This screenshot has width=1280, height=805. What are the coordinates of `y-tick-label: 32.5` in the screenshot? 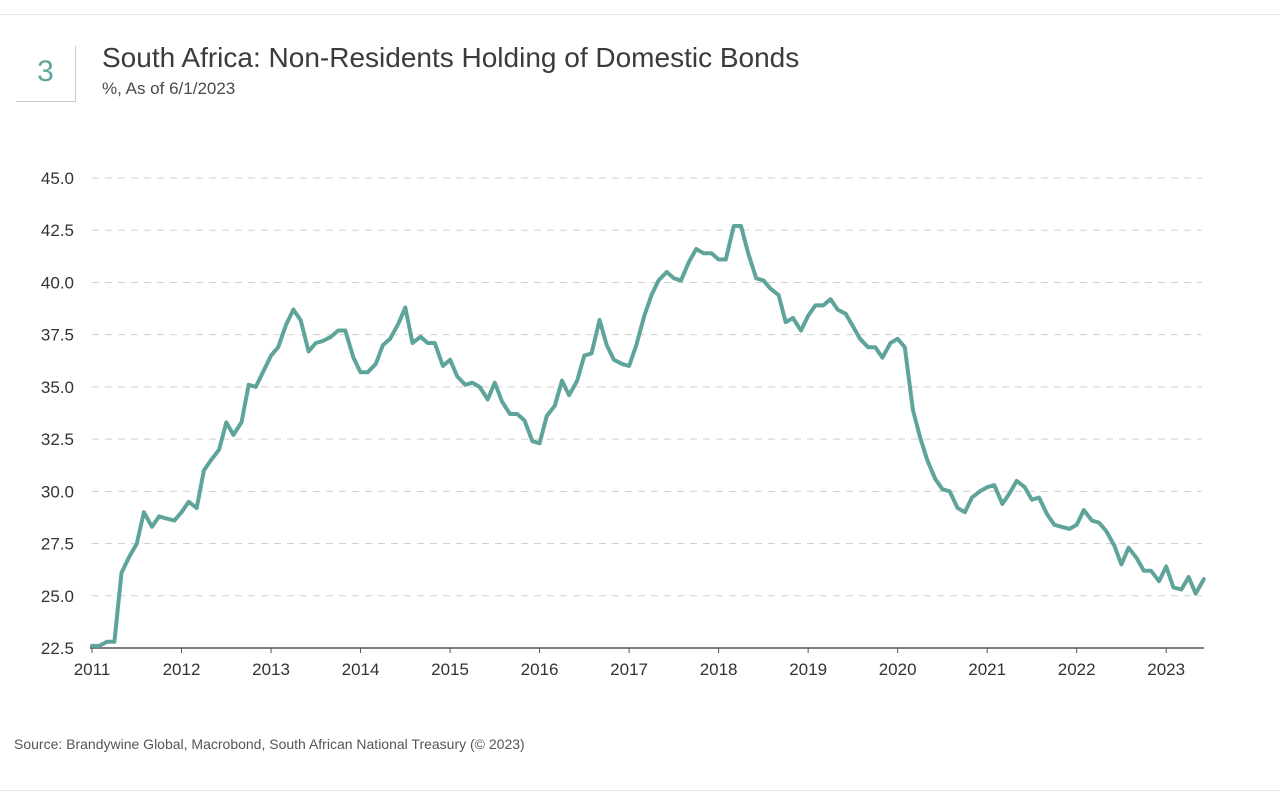 It's located at (57, 439).